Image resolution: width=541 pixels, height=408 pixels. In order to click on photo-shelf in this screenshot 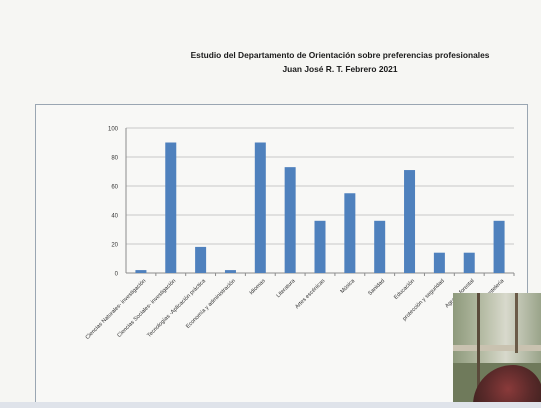, I will do `click(497, 348)`.